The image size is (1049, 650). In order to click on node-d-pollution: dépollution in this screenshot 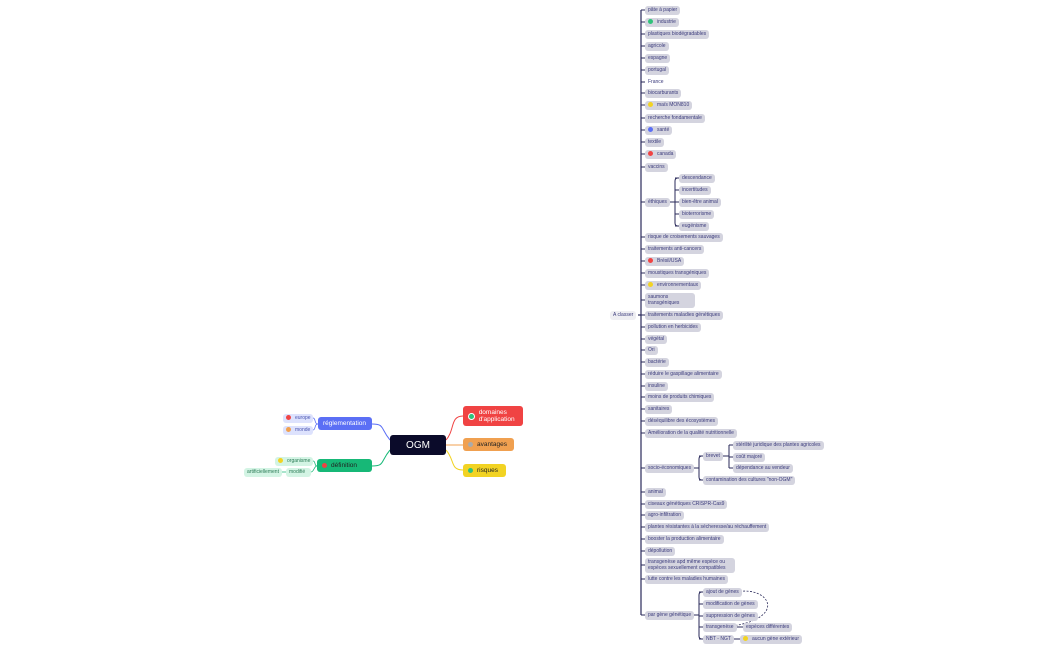, I will do `click(660, 551)`.